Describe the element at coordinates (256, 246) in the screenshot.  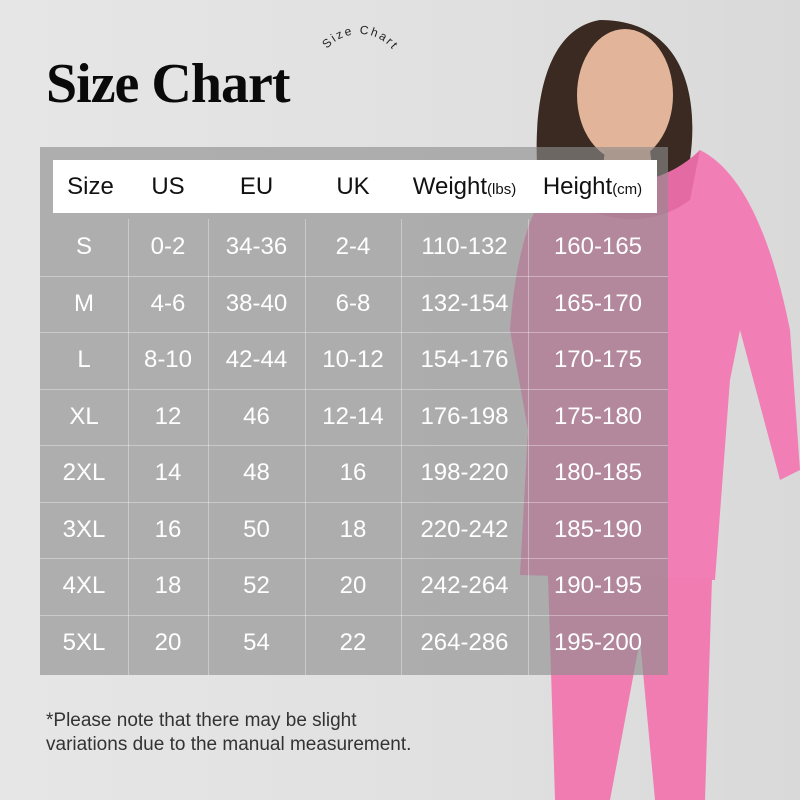
I see `table-cell: 34-36` at that location.